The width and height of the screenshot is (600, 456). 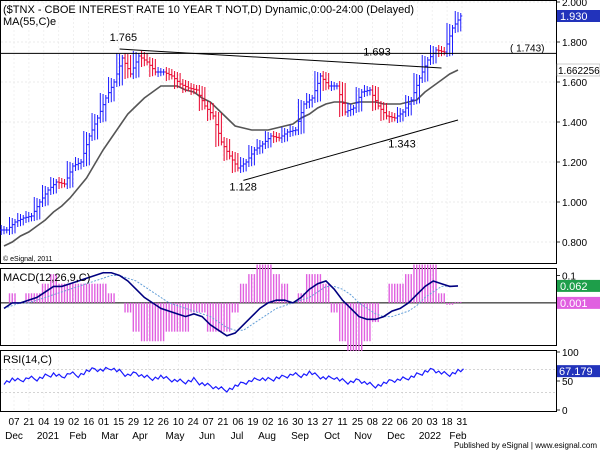 I want to click on hist-value: 0.001, so click(x=574, y=304).